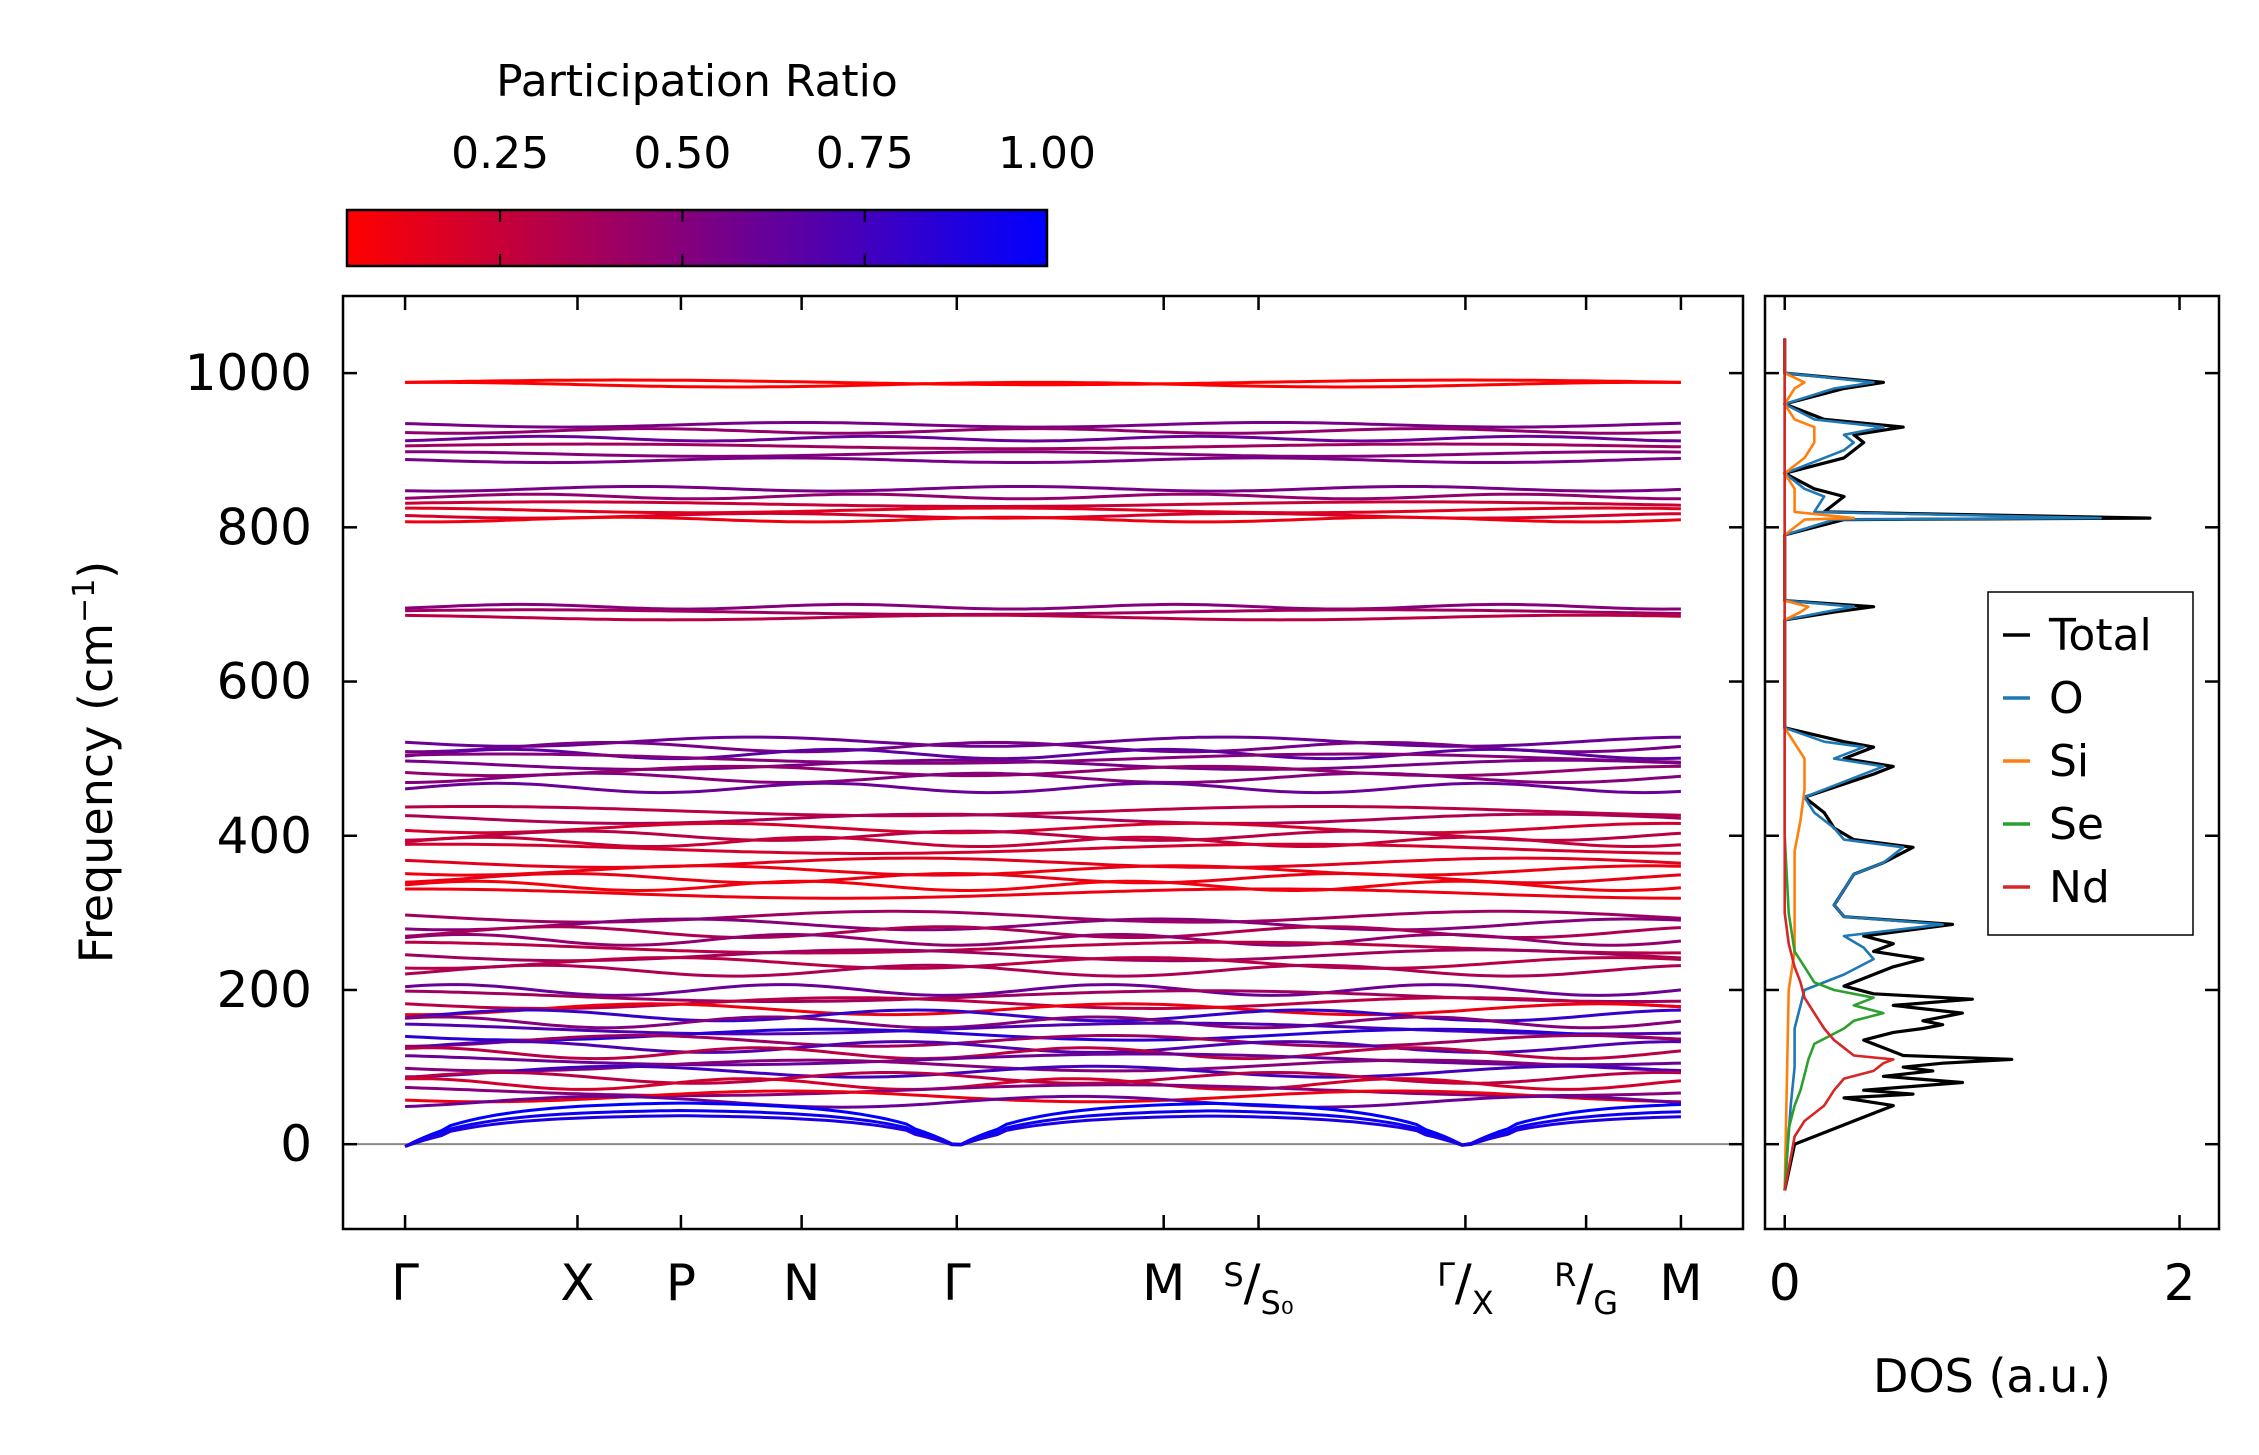 Image resolution: width=2259 pixels, height=1455 pixels. Describe the element at coordinates (865, 153) in the screenshot. I see `colorbar-tick-label: 0.75` at that location.